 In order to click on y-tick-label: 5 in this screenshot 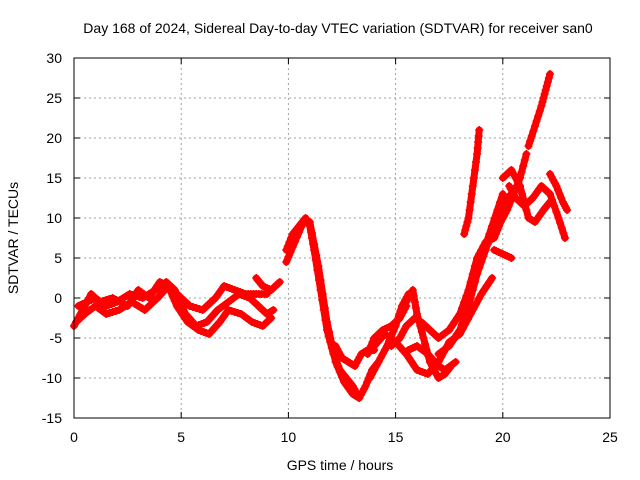, I will do `click(58, 258)`.